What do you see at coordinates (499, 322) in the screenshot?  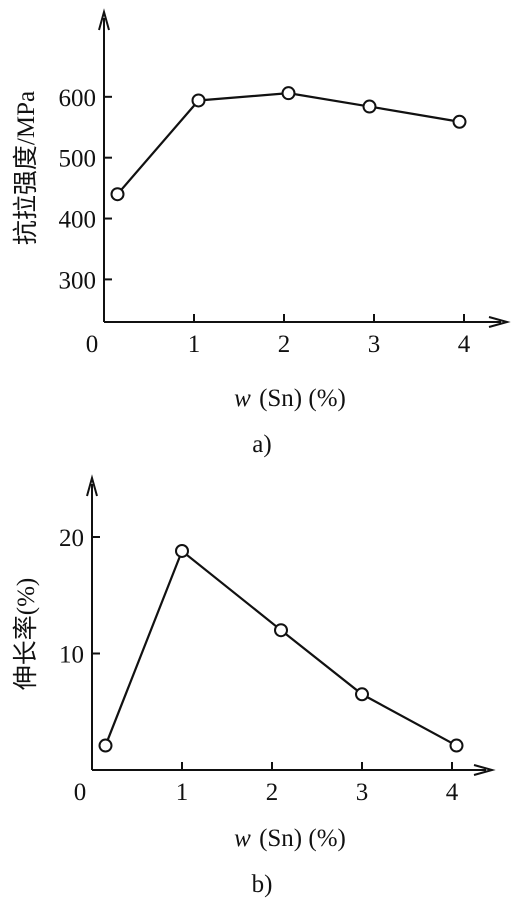 I see `chart-a-x-axis-arrow` at bounding box center [499, 322].